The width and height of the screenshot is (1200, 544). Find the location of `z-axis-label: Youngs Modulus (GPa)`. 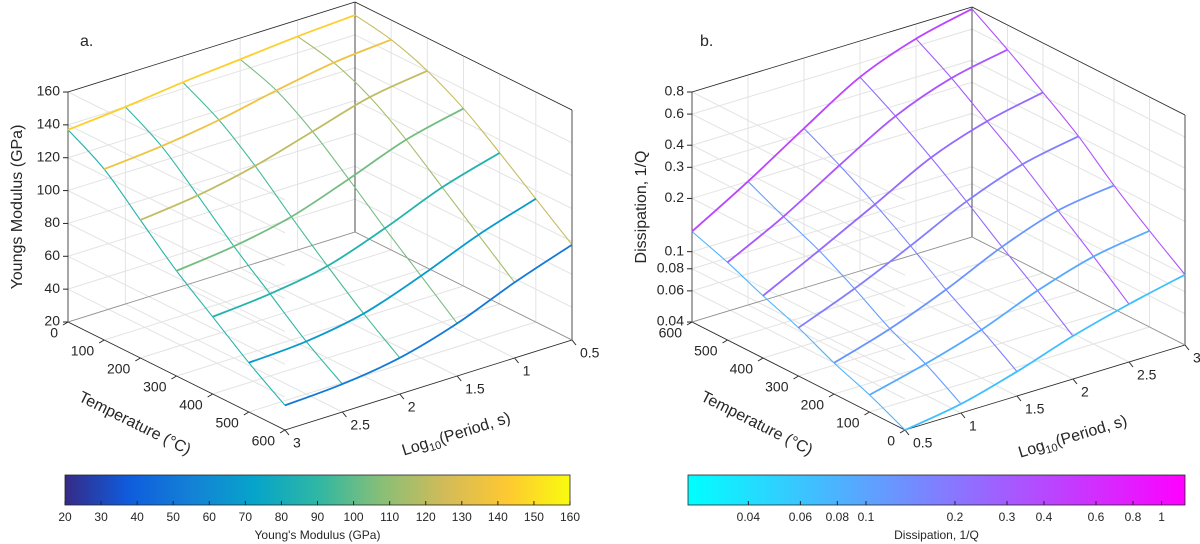

z-axis-label: Youngs Modulus (GPa) is located at coordinates (17, 207).